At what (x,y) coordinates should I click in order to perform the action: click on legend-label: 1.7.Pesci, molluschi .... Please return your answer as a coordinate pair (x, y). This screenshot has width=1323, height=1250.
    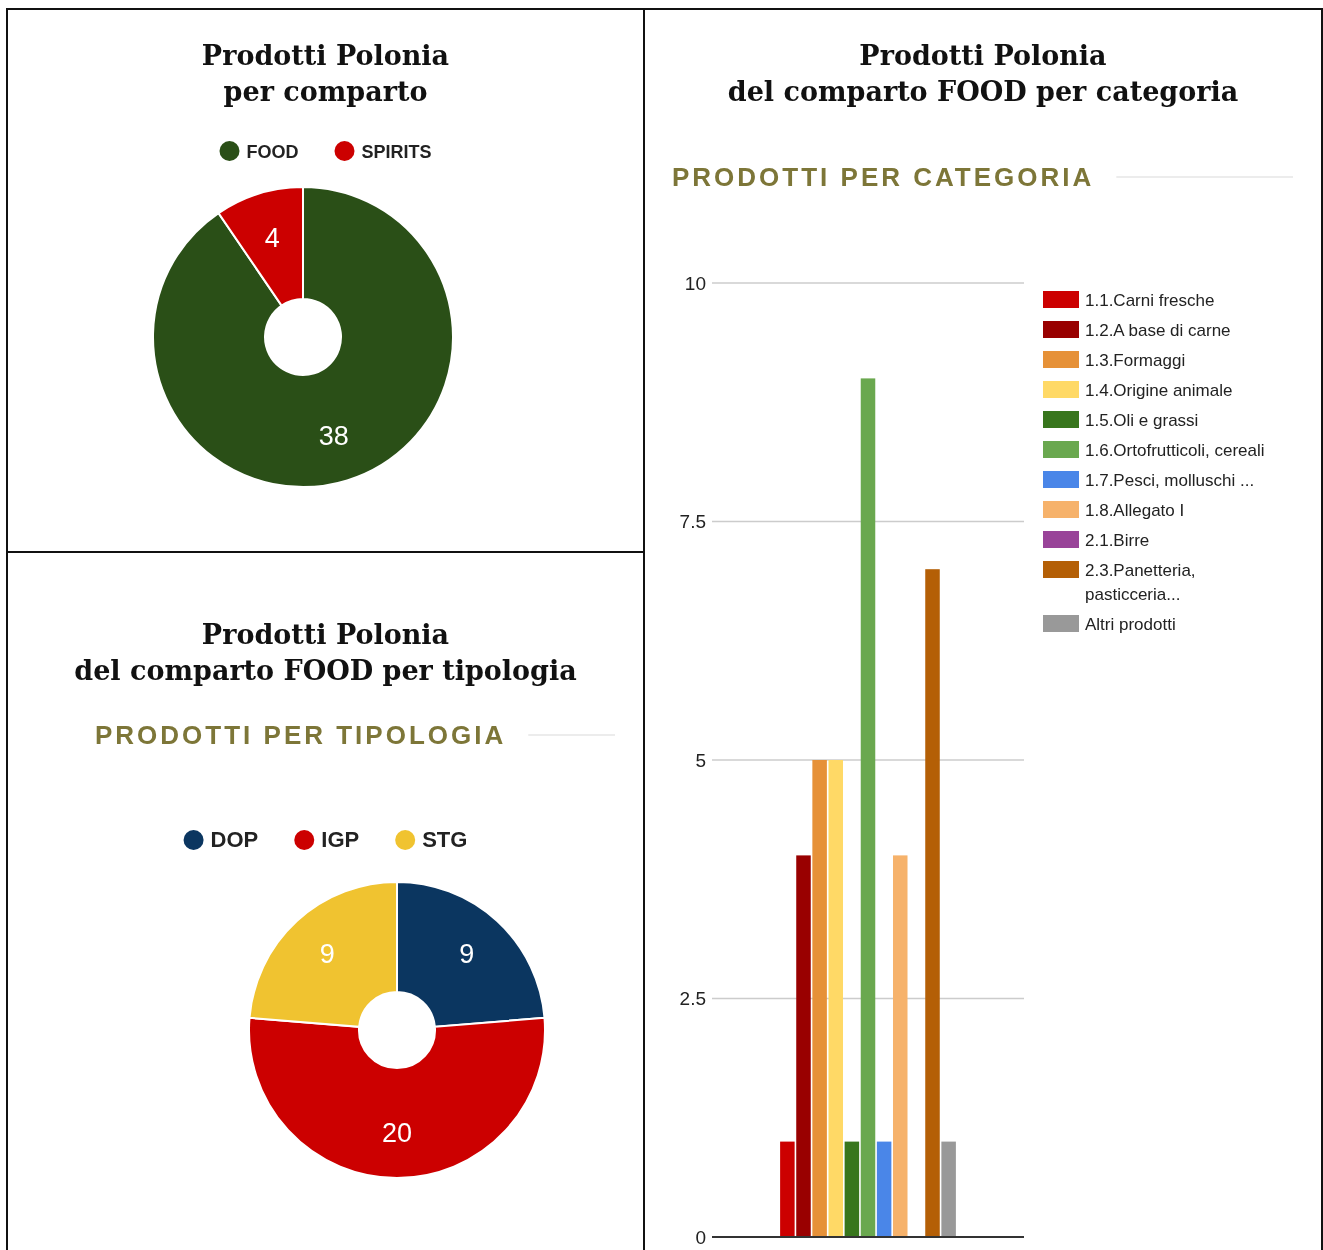
    Looking at the image, I should click on (1170, 480).